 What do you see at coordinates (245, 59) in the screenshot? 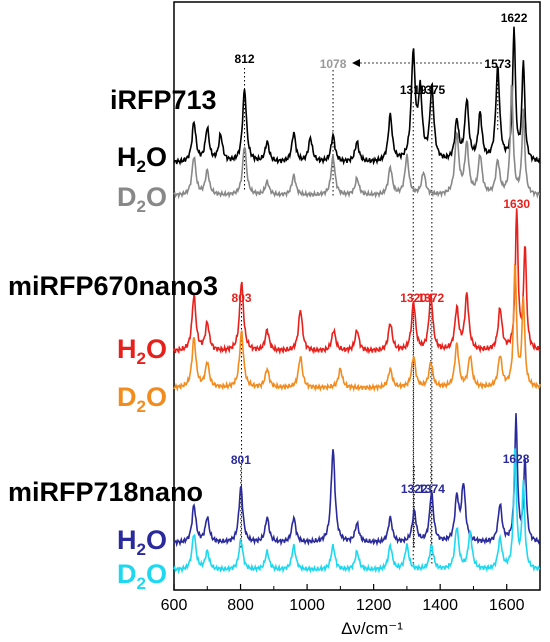
I see `peak-label-812: 812` at bounding box center [245, 59].